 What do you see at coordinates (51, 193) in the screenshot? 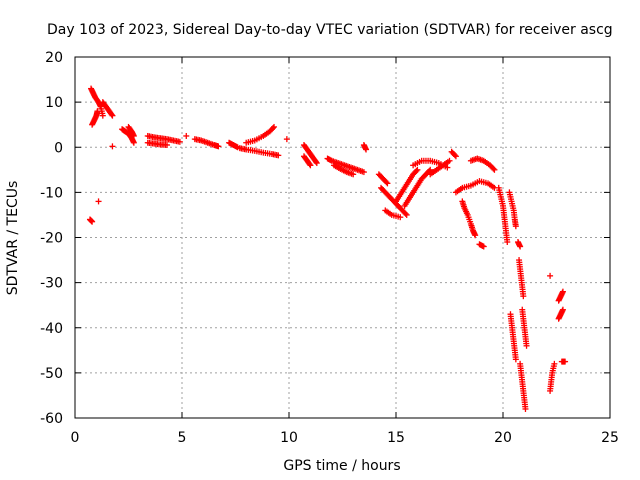
I see `y-tick-label: -10` at bounding box center [51, 193].